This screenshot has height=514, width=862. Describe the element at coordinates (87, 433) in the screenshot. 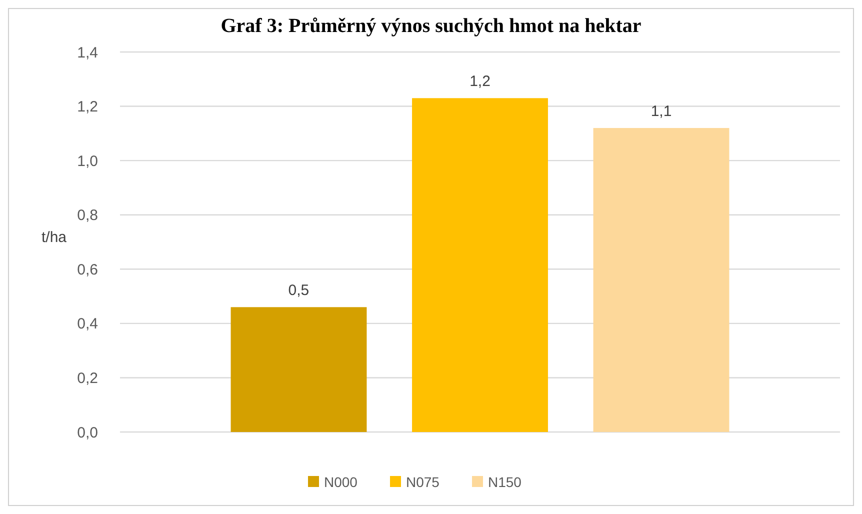

I see `y-tick-label: 0,0` at that location.